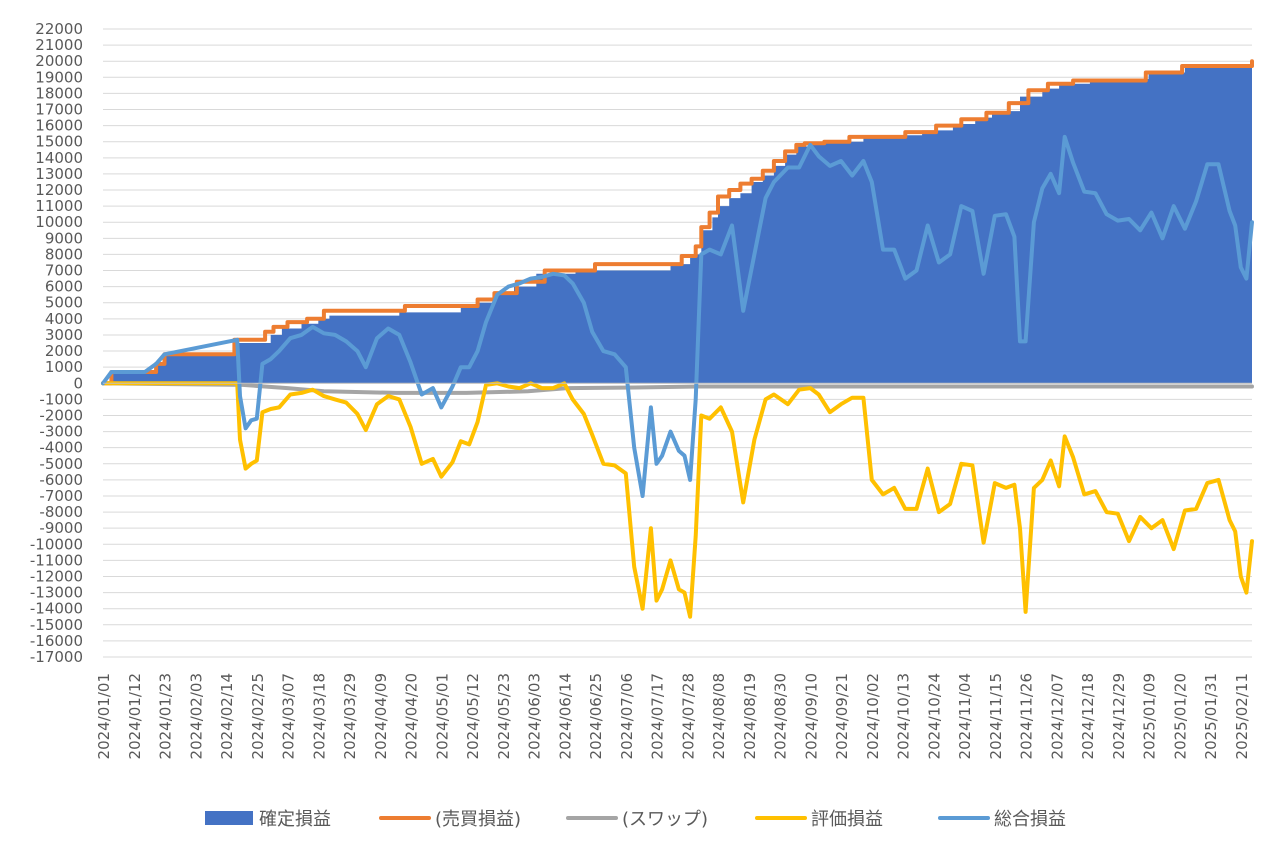 Image resolution: width=1280 pixels, height=856 pixels. Describe the element at coordinates (904, 716) in the screenshot. I see `x-tick-label: 2024/10/13` at that location.